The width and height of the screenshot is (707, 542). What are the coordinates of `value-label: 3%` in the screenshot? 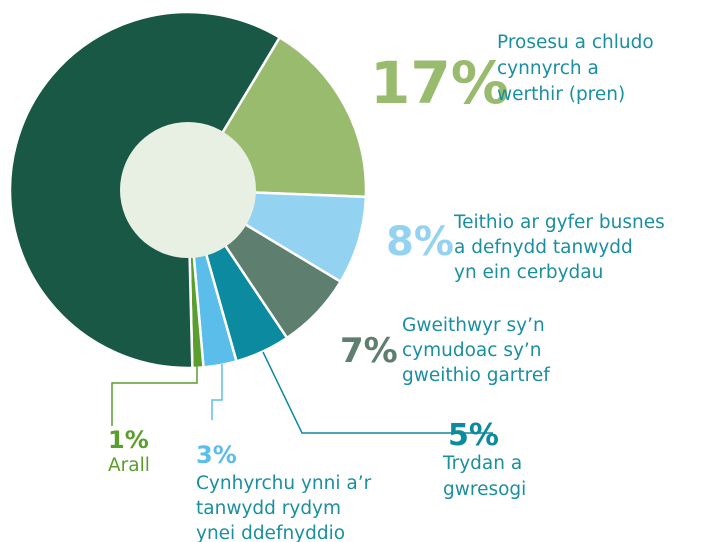 It's located at (216, 455).